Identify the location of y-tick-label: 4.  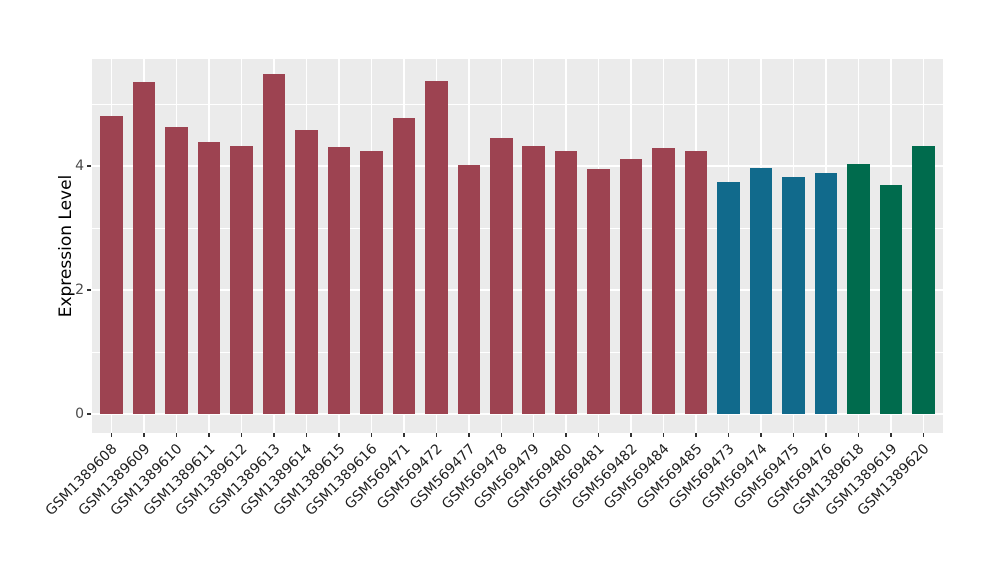
(79, 166).